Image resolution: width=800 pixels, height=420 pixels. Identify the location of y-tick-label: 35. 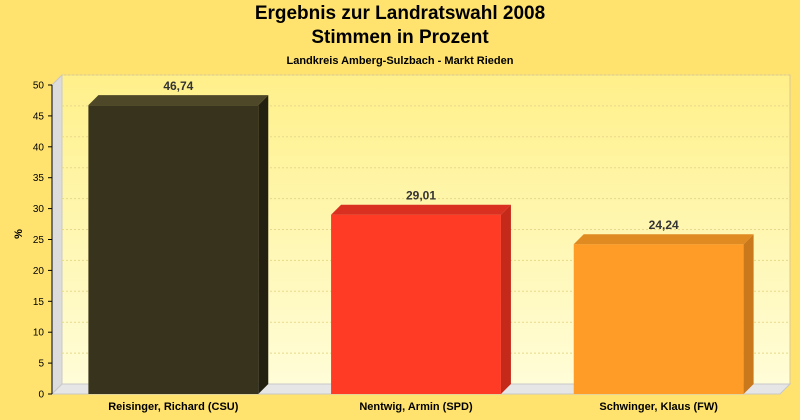
(39, 178).